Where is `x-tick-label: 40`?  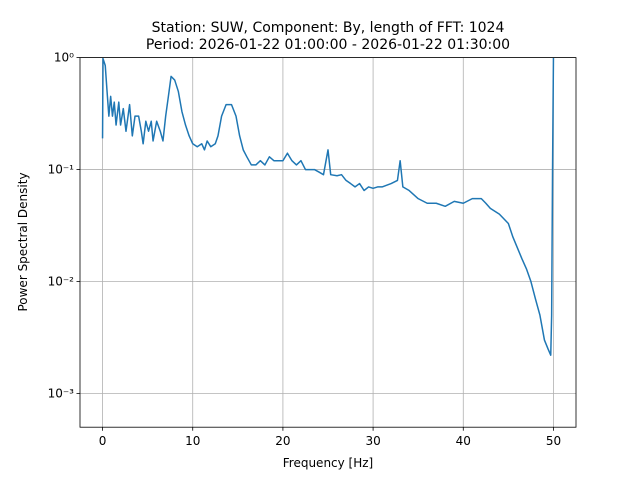
x-tick-label: 40 is located at coordinates (463, 441).